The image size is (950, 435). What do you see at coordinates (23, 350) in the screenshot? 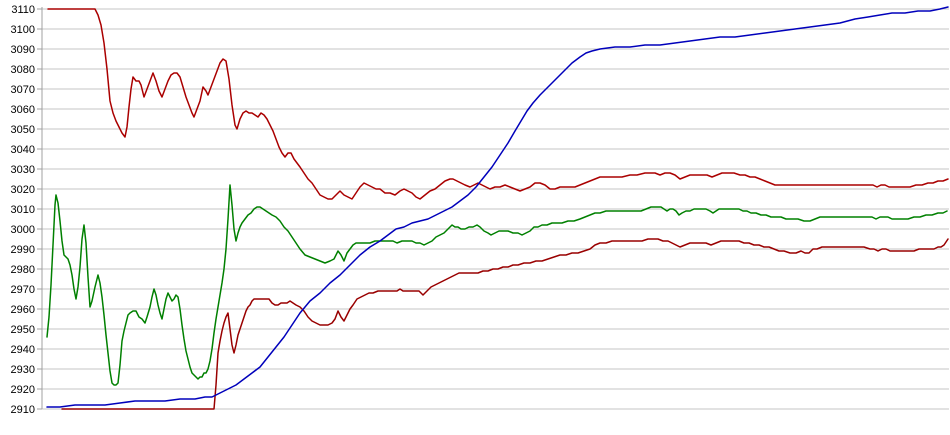
I see `y-axis-label: 2940` at bounding box center [23, 350].